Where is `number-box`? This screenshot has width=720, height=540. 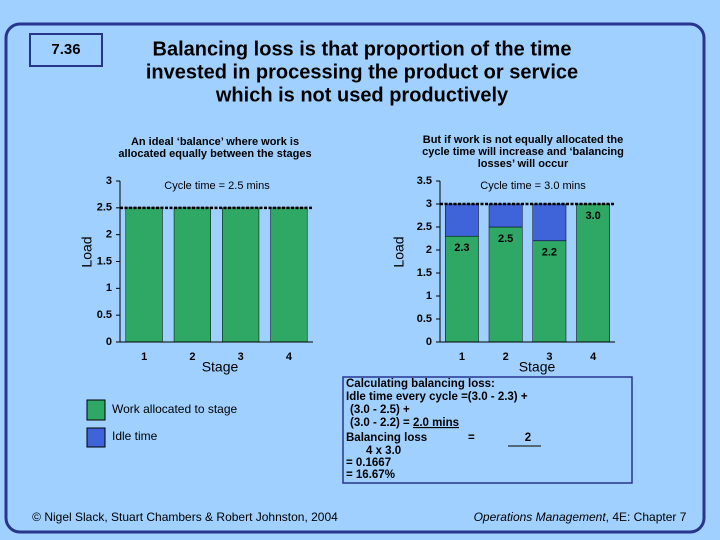 number-box is located at coordinates (66, 50).